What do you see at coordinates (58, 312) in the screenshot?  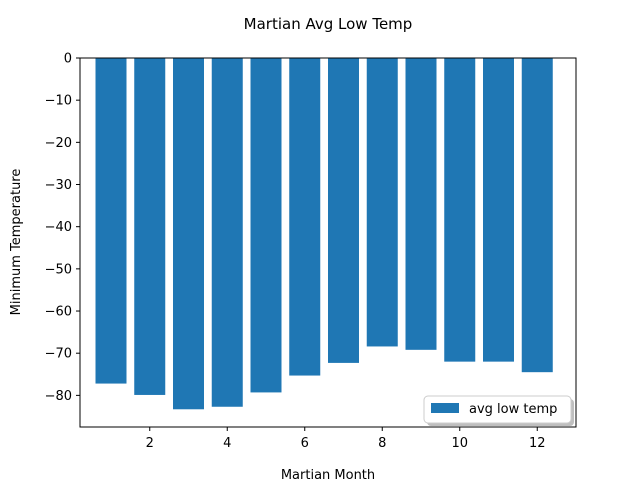 I see `y-tick-label: −60` at bounding box center [58, 312].